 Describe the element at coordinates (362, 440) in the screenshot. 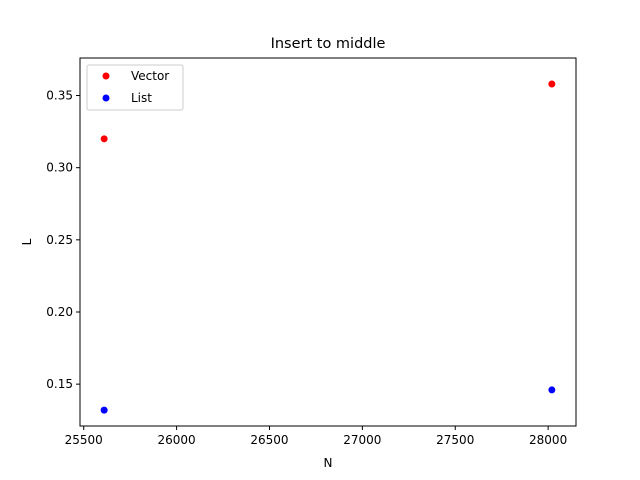

I see `x-tick-label: 27000` at that location.